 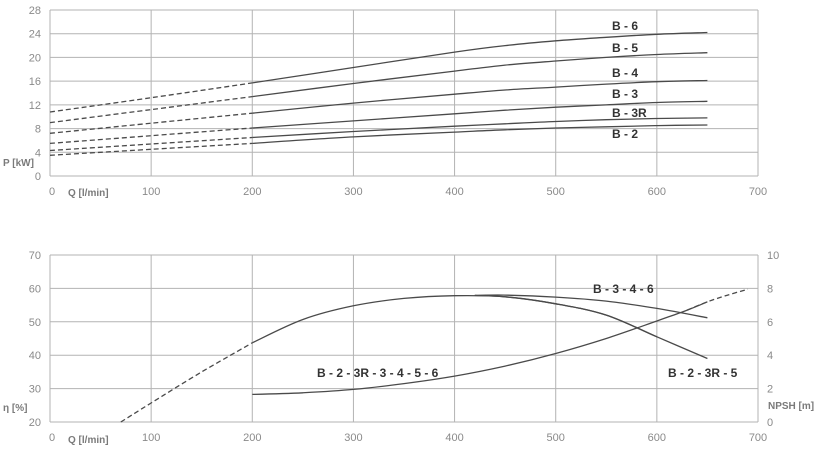 I want to click on power-x-axis-label: Q [l/min], so click(x=88, y=193).